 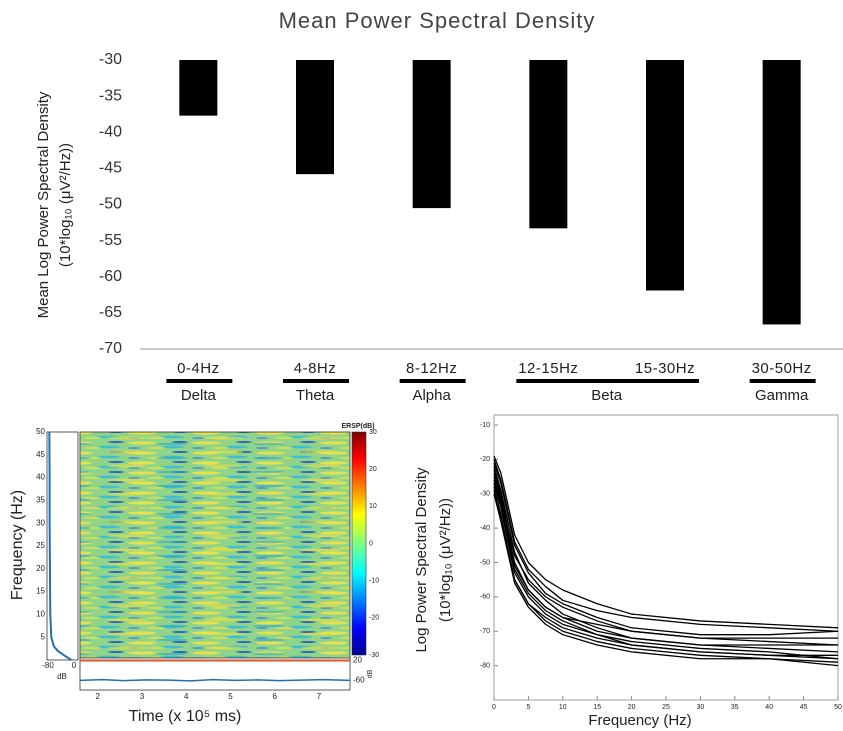 I want to click on colorbar-label: ERSP(dB), so click(x=357, y=426).